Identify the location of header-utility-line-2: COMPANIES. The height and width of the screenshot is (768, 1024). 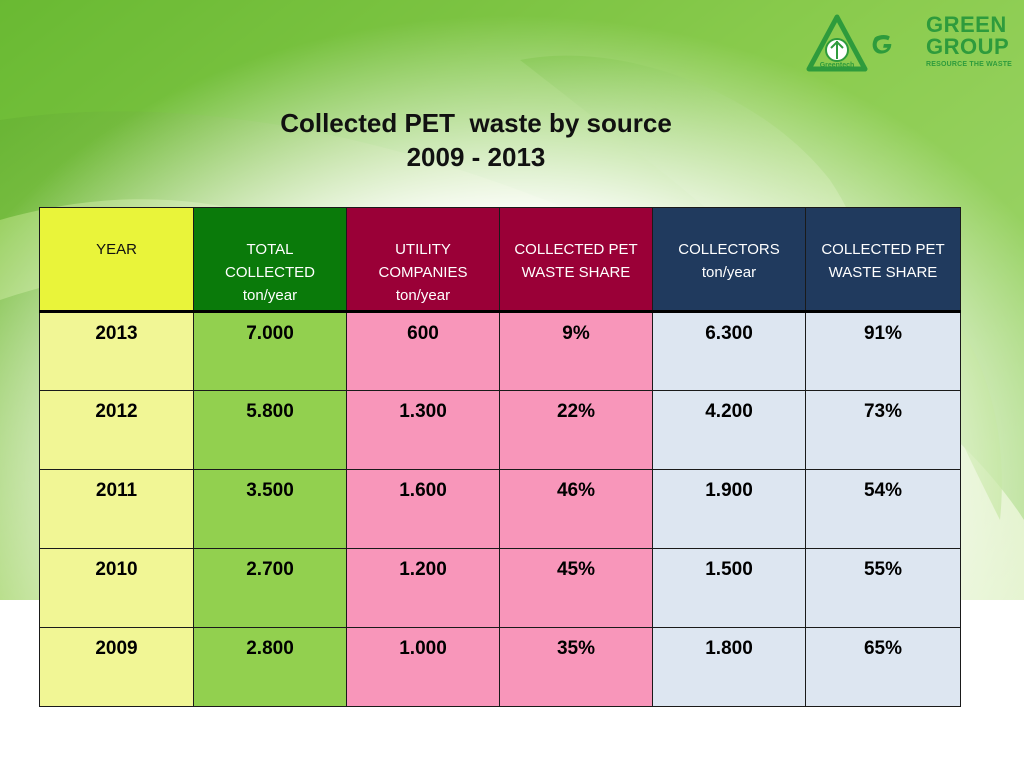
(423, 272).